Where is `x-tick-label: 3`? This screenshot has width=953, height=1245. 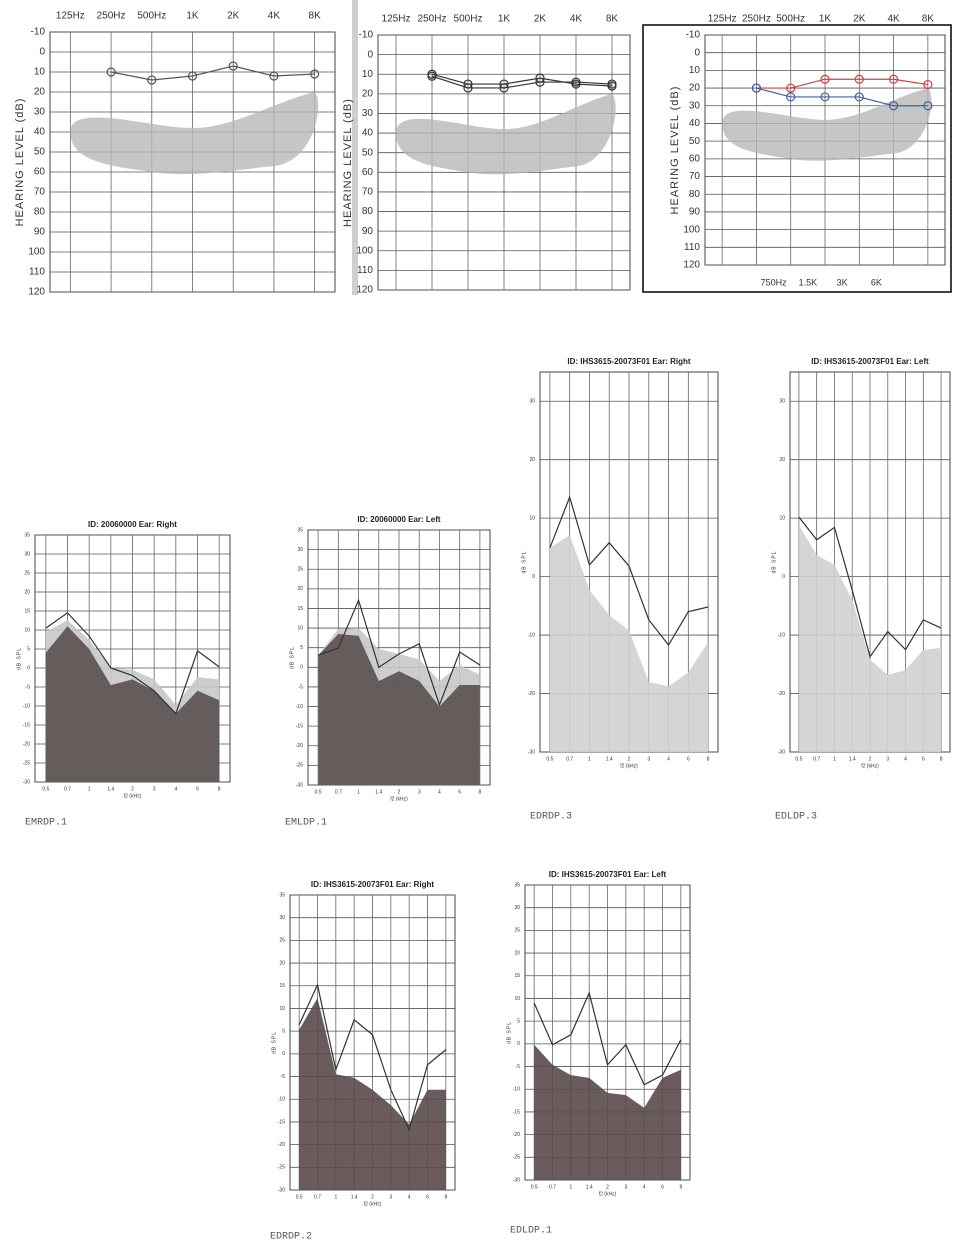 x-tick-label: 3 is located at coordinates (887, 759).